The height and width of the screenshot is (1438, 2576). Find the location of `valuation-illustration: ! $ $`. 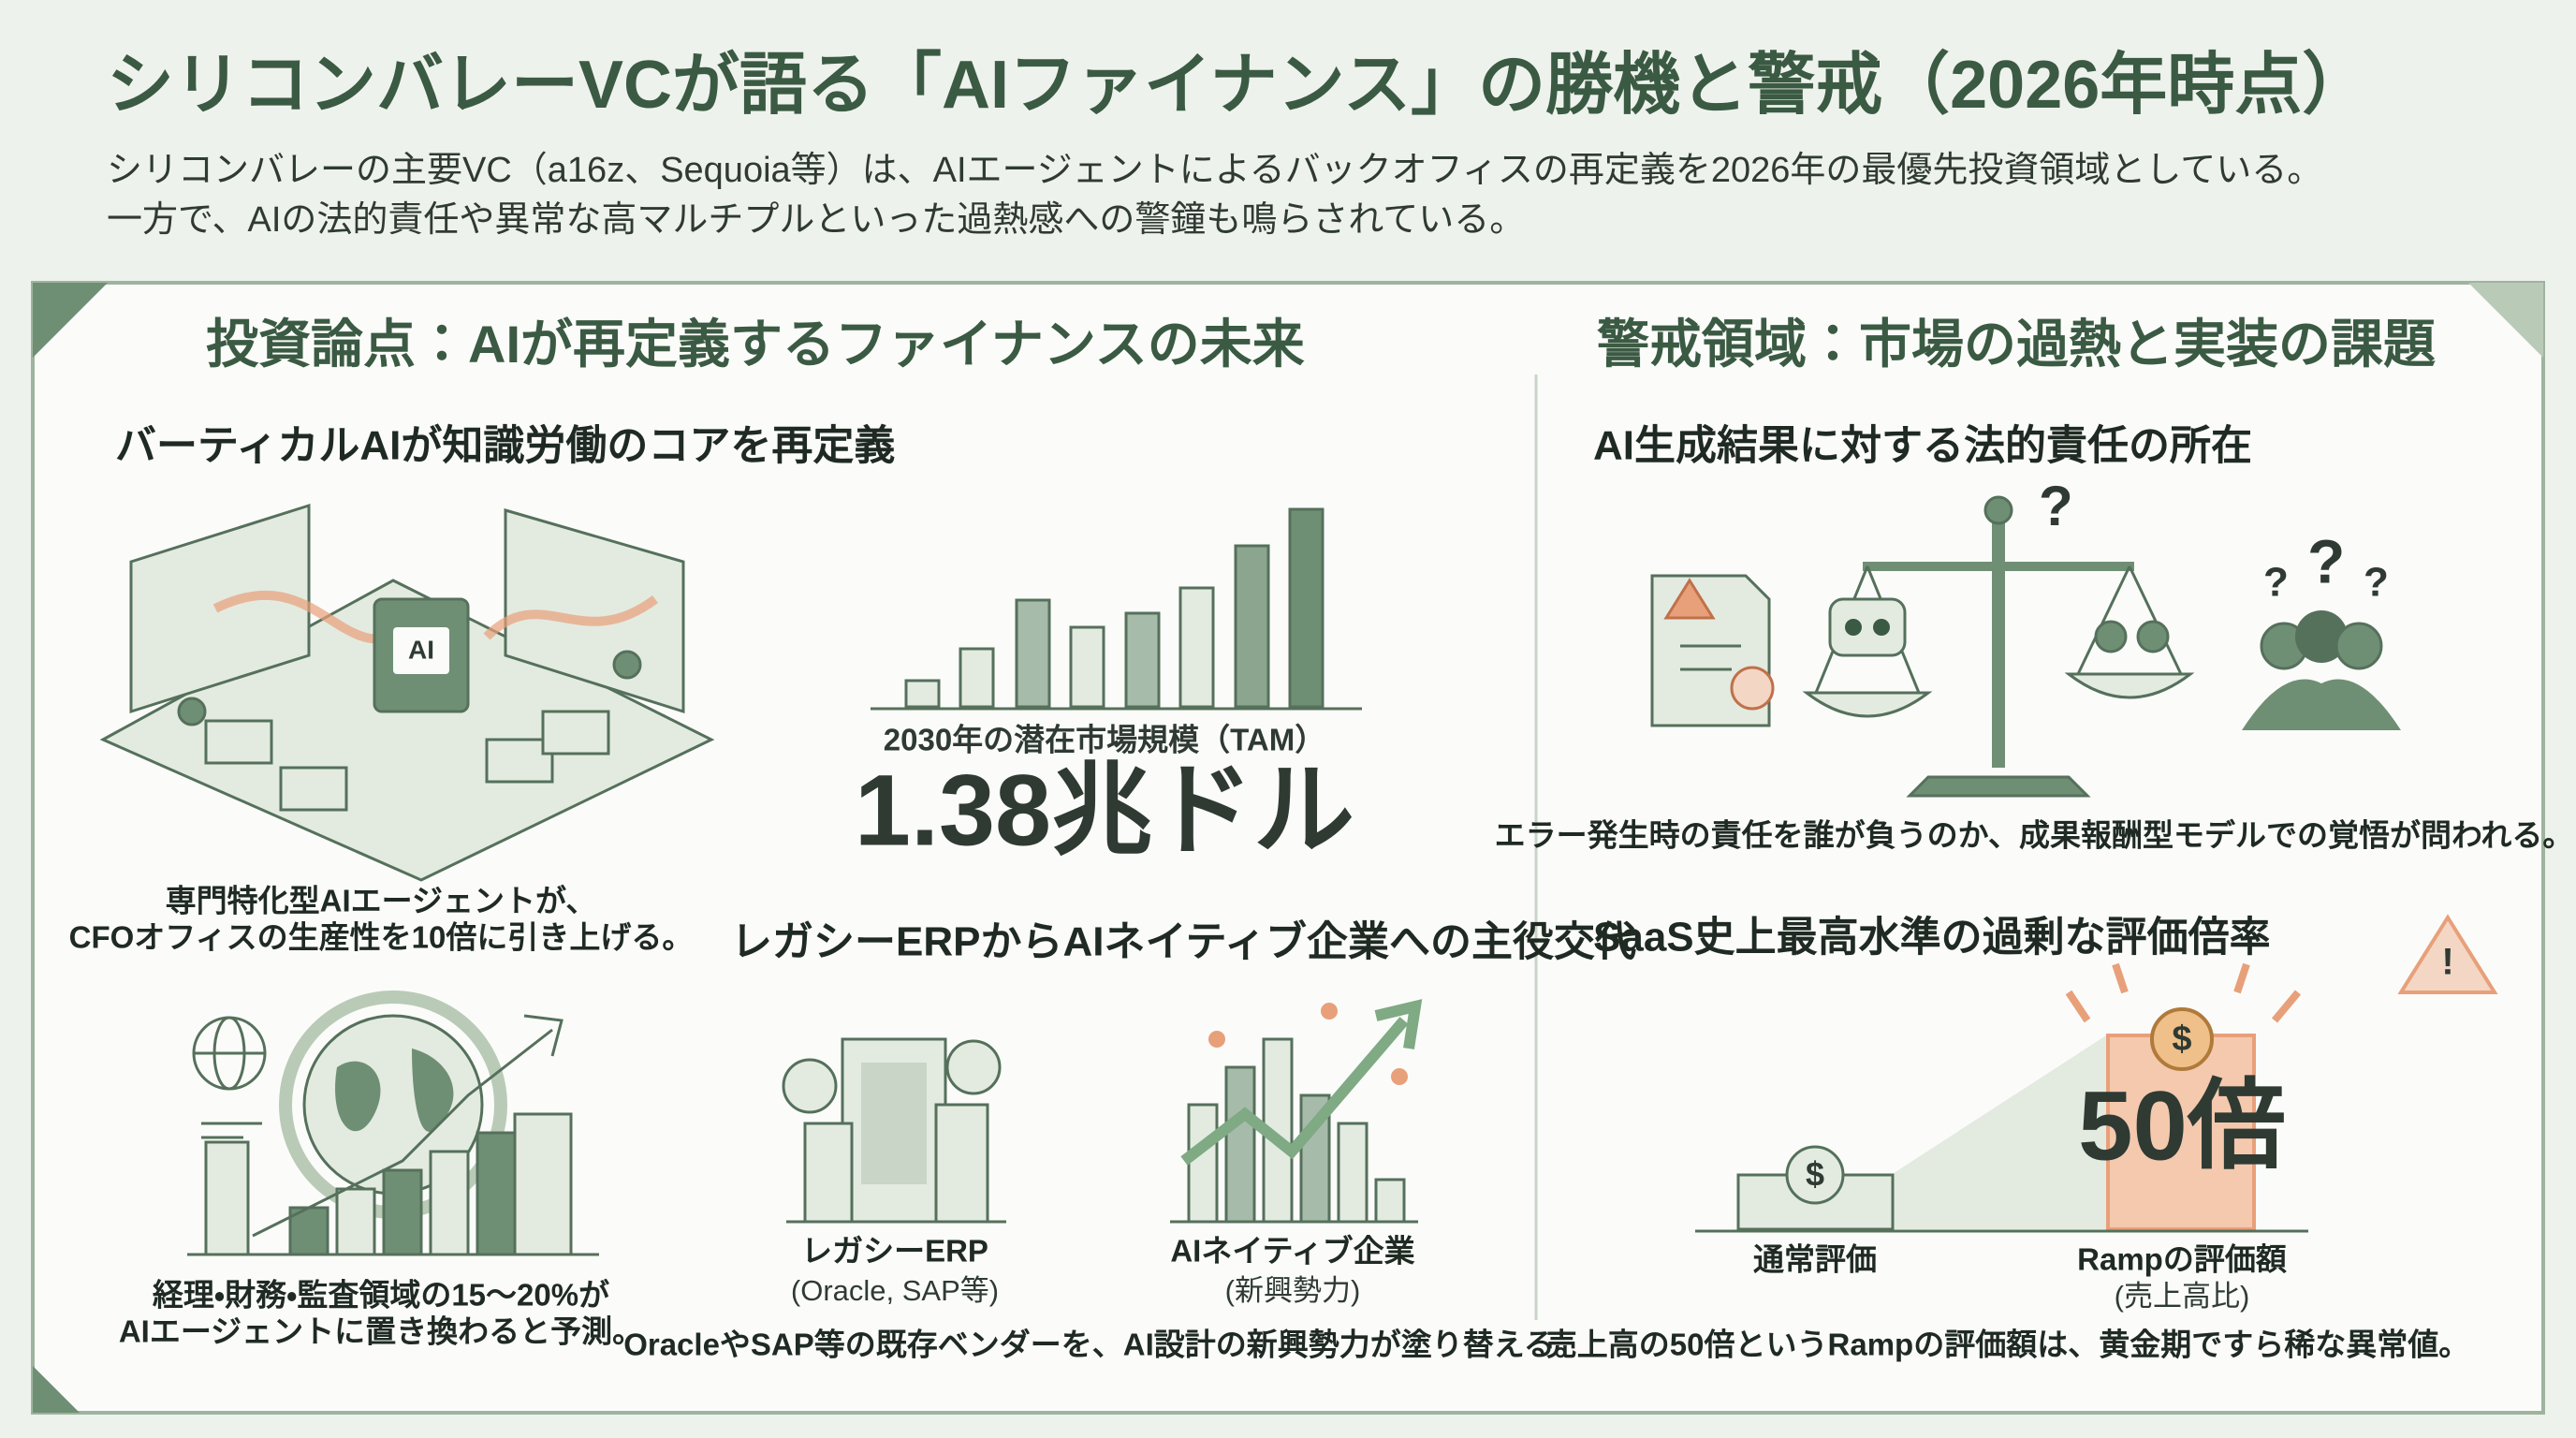

valuation-illustration: ! $ $ is located at coordinates (2096, 1073).